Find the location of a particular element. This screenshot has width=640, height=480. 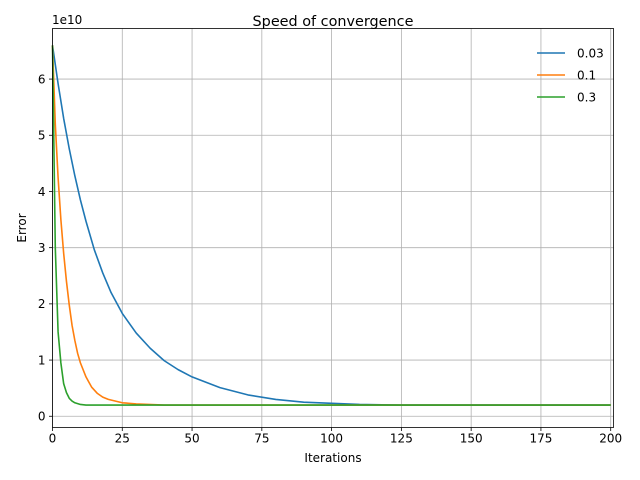

x-tick-label: 200 is located at coordinates (610, 439).